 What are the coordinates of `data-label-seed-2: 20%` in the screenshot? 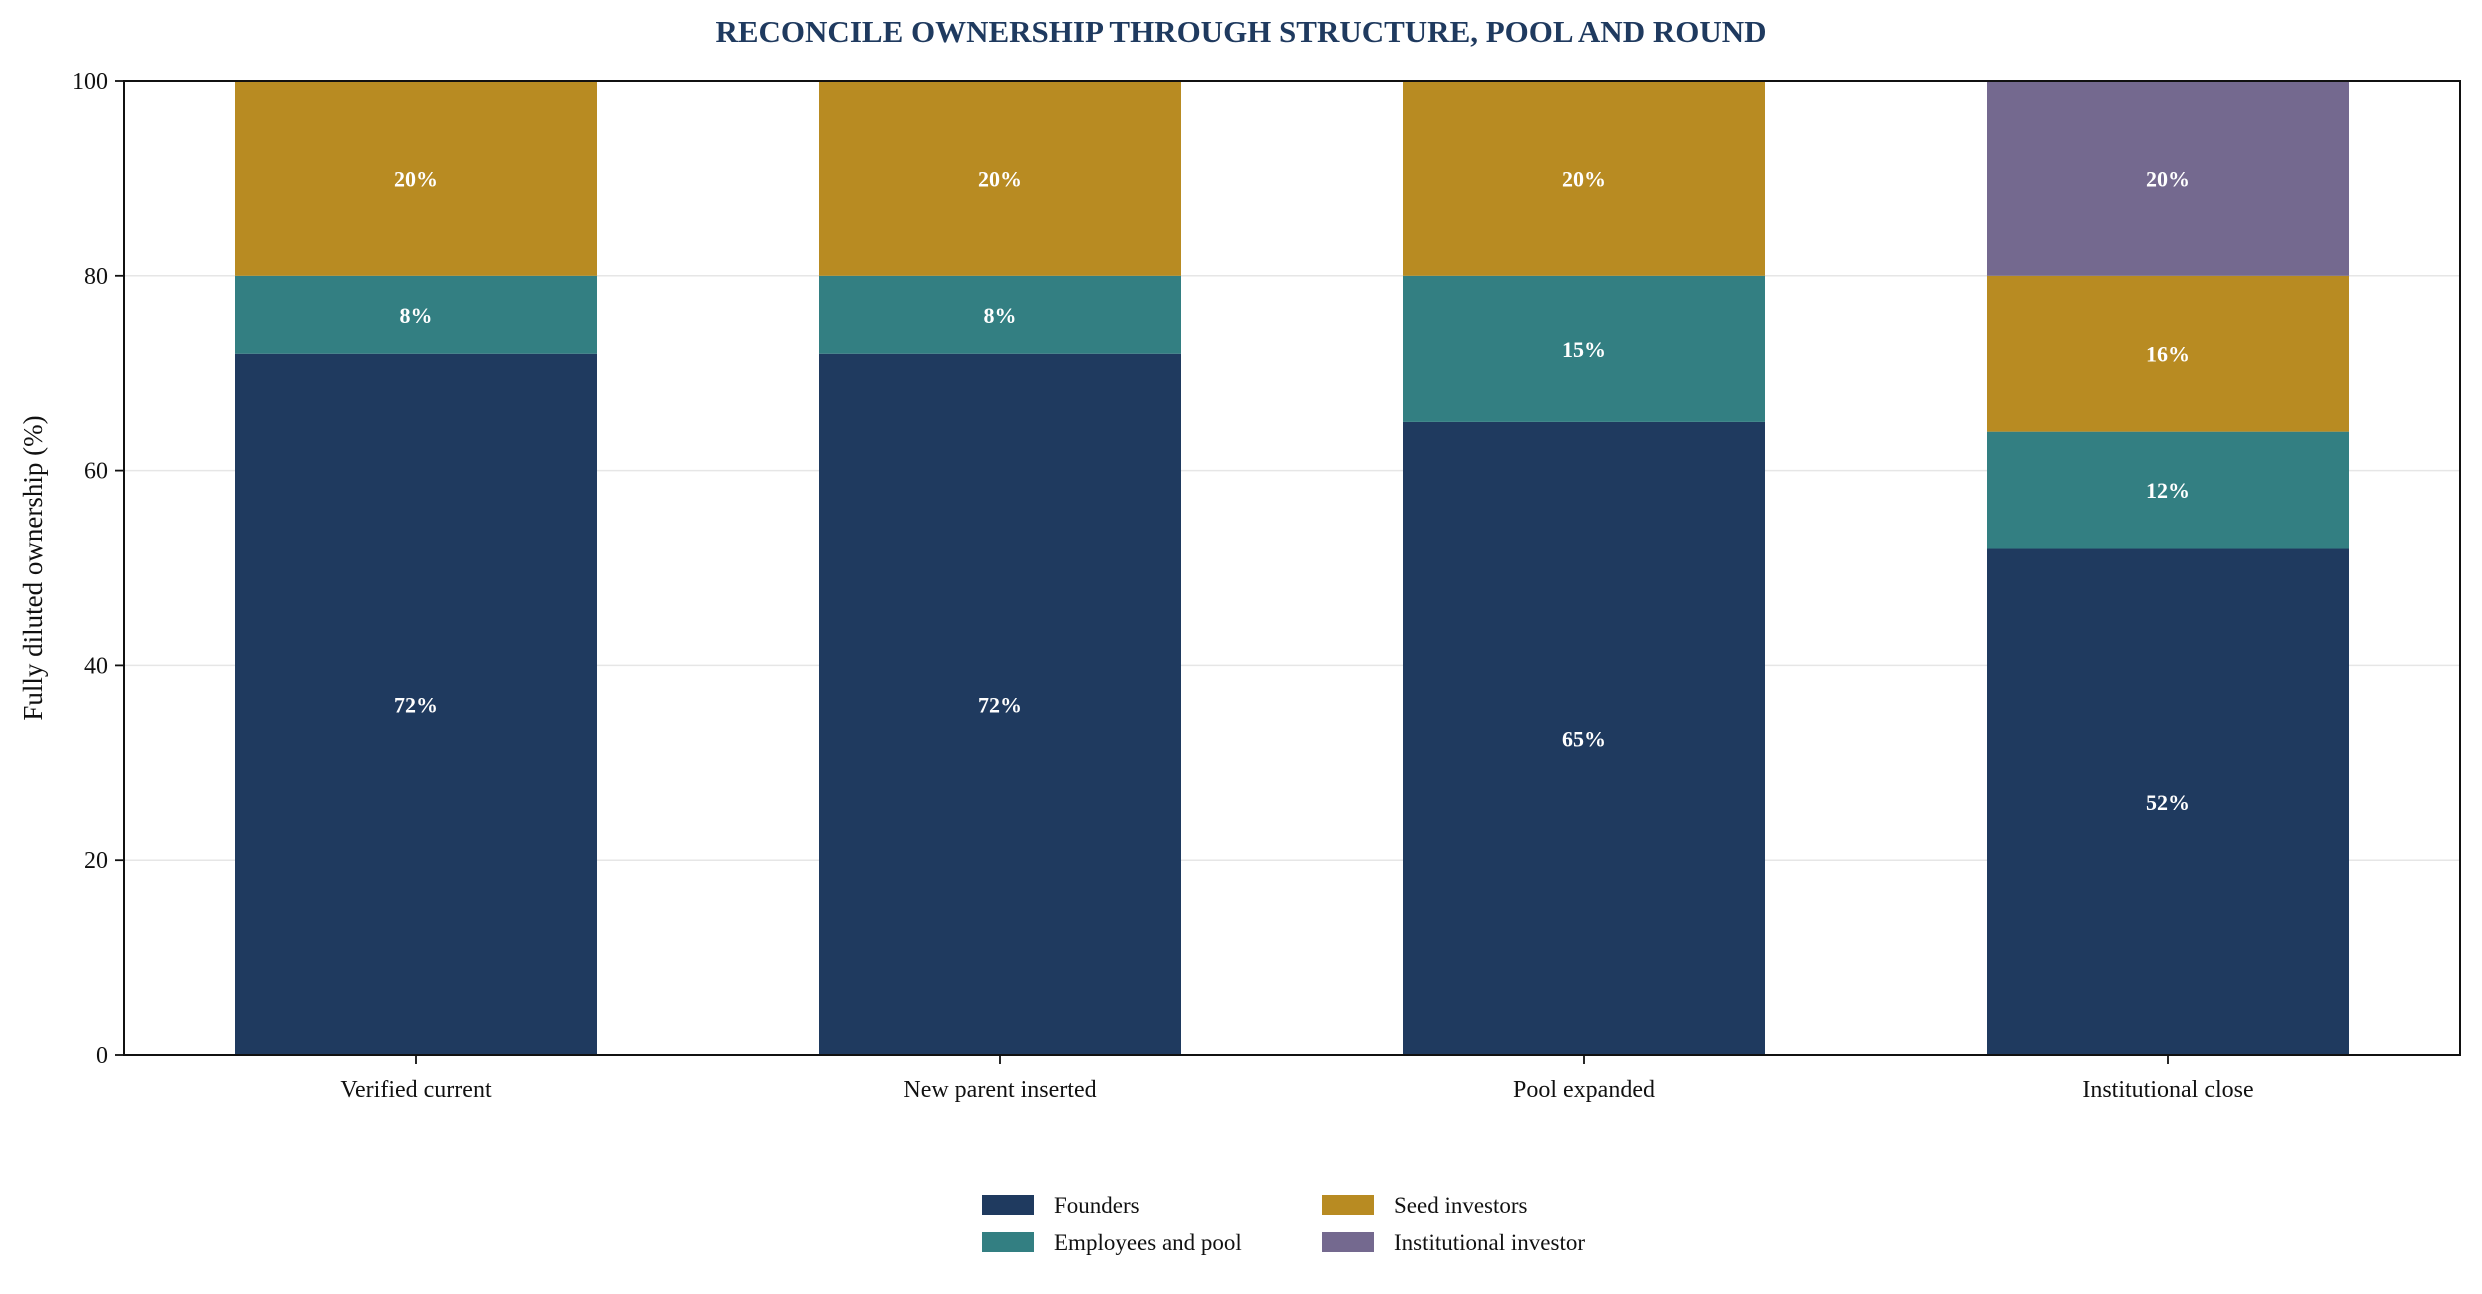 It's located at (1000, 178).